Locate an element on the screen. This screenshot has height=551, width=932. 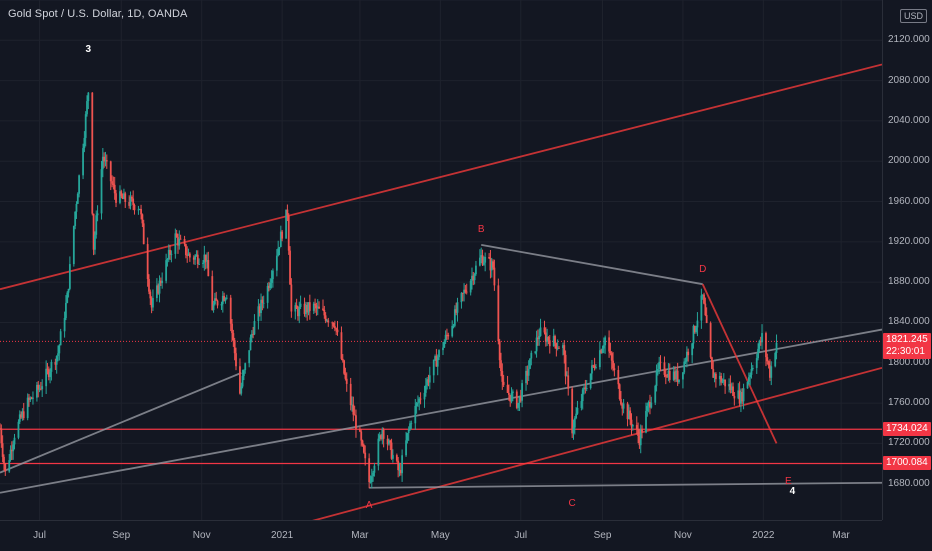
wave-label-D: D is located at coordinates (703, 270).